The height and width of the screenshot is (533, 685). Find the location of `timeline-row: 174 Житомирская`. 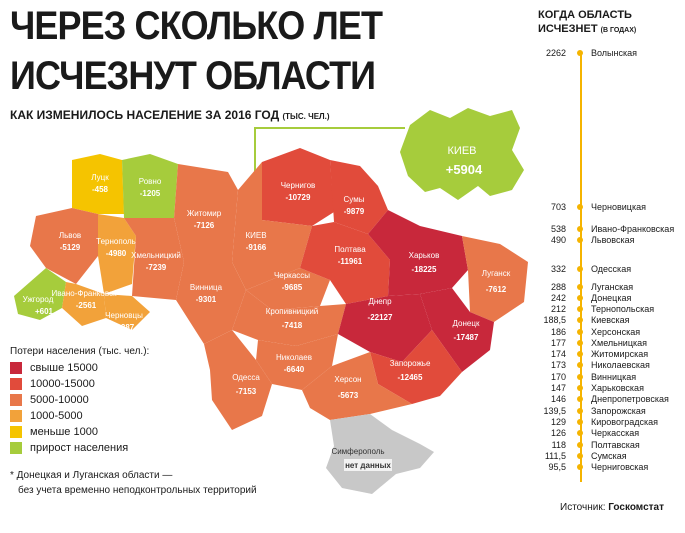

timeline-row: 174 Житомирская is located at coordinates (604, 354).